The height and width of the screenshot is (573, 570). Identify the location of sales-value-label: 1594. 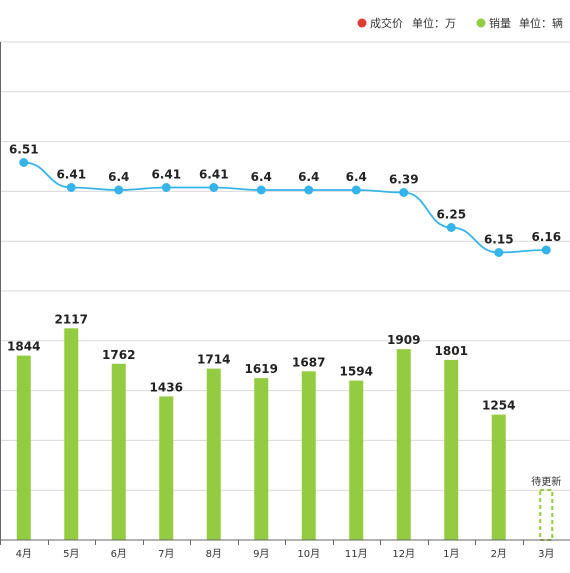
(356, 372).